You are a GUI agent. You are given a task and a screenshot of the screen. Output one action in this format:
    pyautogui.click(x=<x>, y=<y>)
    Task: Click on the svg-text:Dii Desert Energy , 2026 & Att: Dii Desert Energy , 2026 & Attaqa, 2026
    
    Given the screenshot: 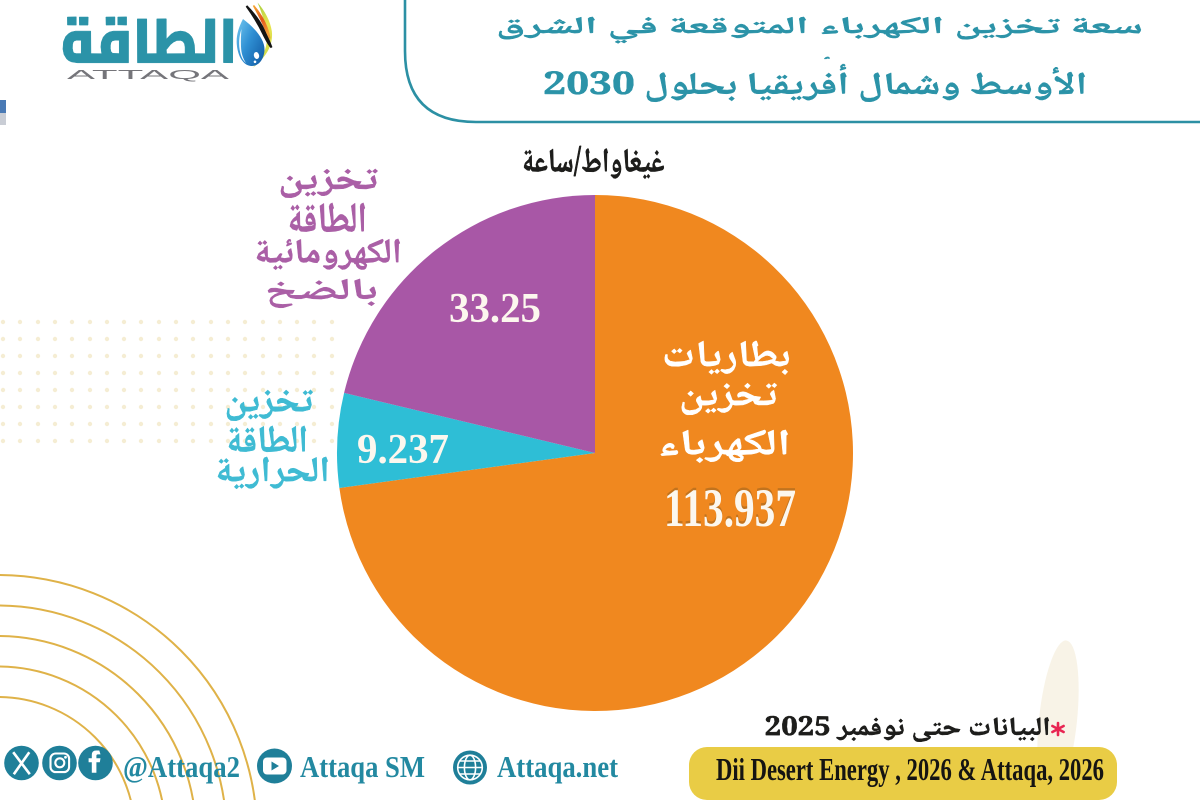 What is the action you would take?
    pyautogui.click(x=910, y=769)
    